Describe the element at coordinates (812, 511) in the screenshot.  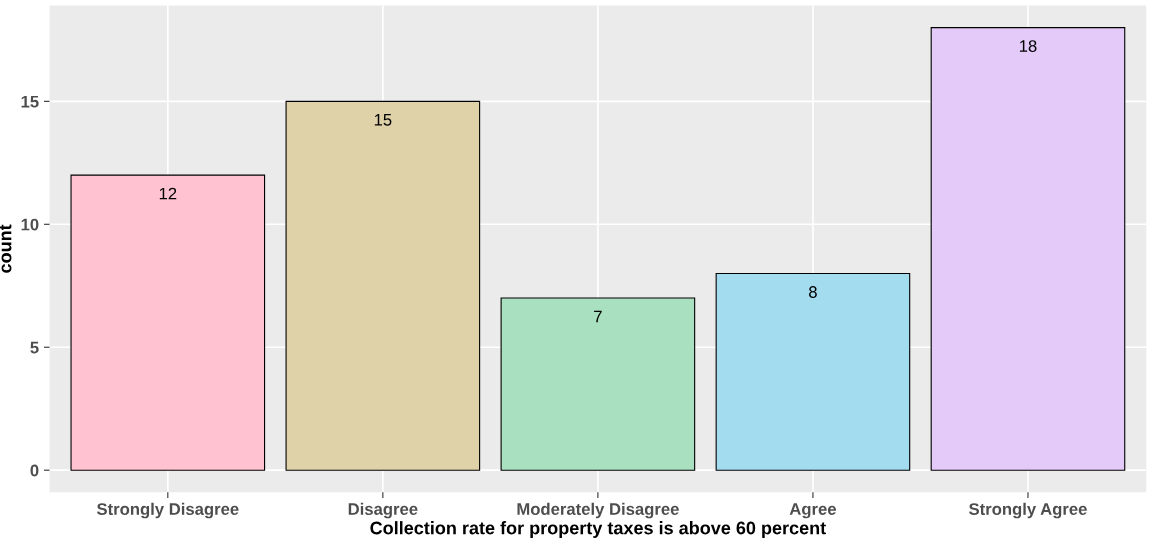
I see `x-tick-label: Agree` at that location.